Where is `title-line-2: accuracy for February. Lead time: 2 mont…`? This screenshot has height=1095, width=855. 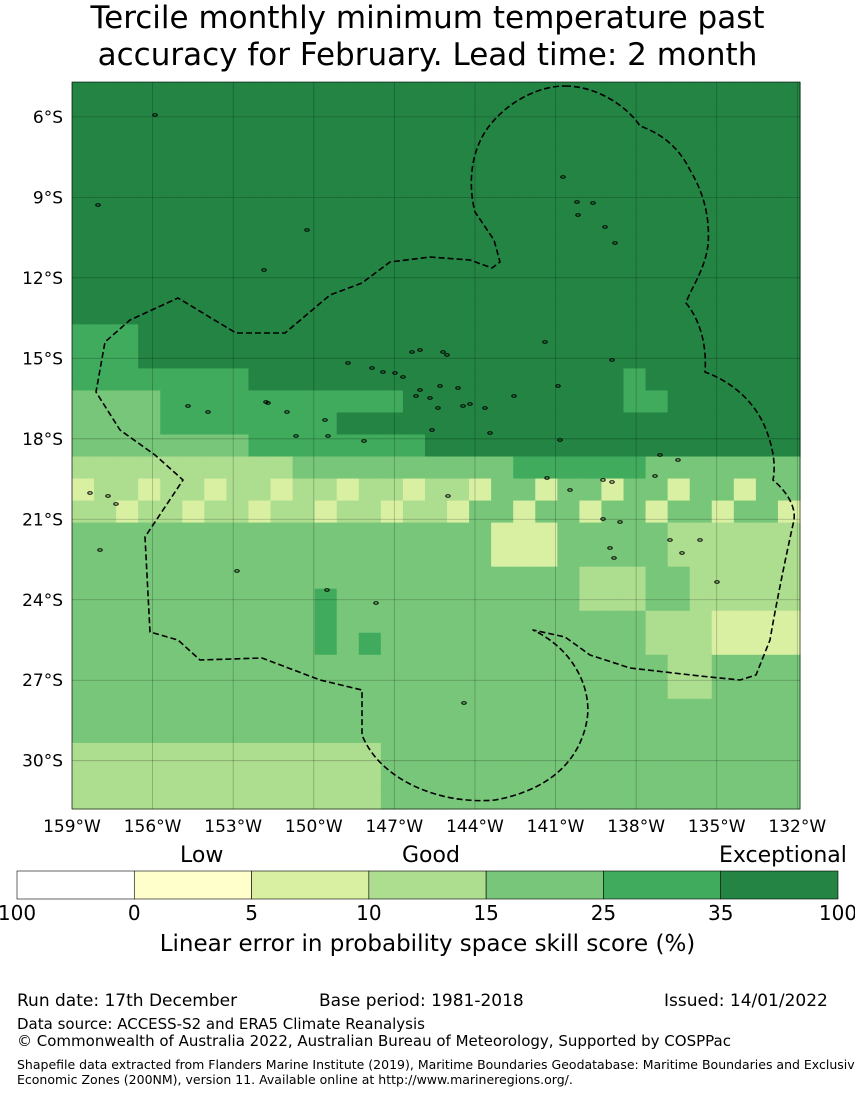 title-line-2: accuracy for February. Lead time: 2 mont… is located at coordinates (427, 55).